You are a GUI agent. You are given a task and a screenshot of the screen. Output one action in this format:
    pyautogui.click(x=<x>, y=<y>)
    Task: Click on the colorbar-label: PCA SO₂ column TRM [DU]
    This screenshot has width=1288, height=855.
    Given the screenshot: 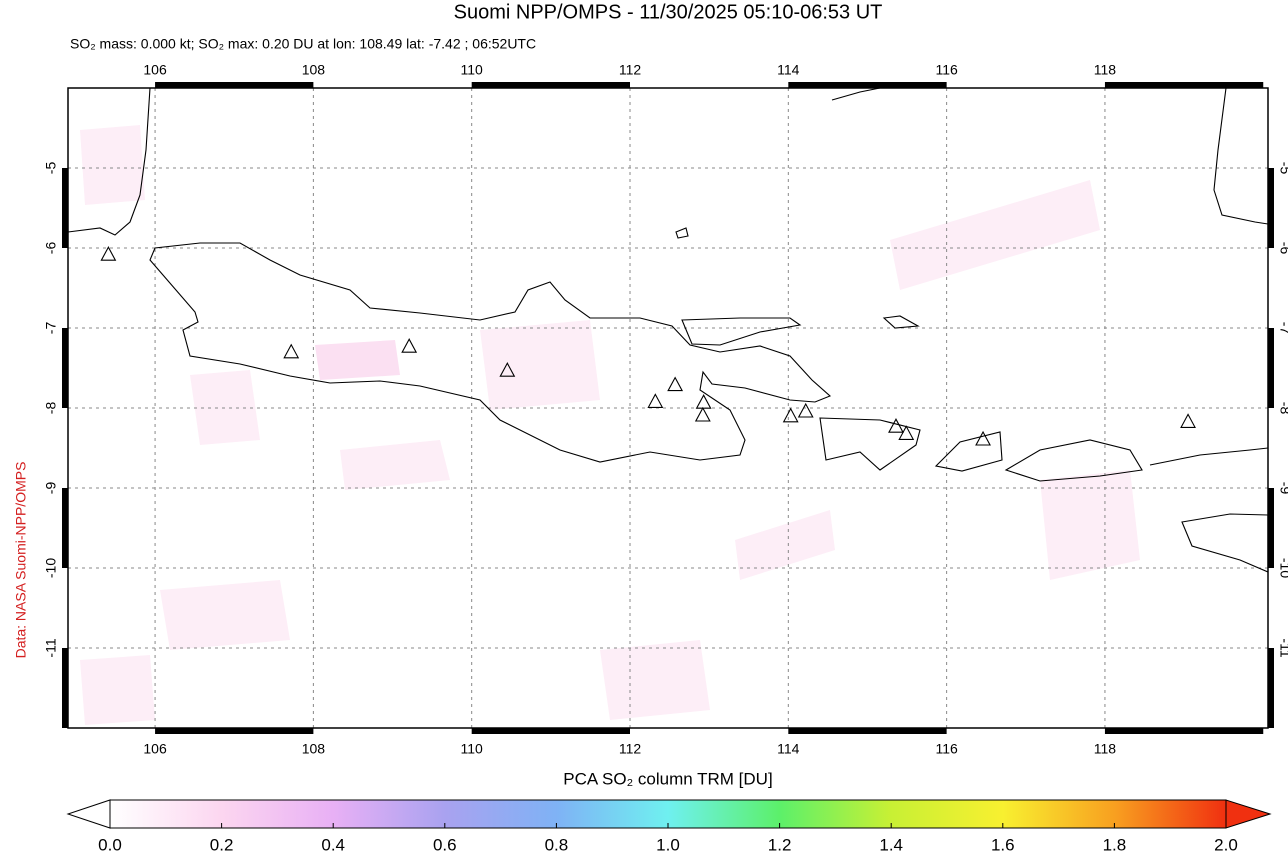 What is the action you would take?
    pyautogui.click(x=667, y=778)
    